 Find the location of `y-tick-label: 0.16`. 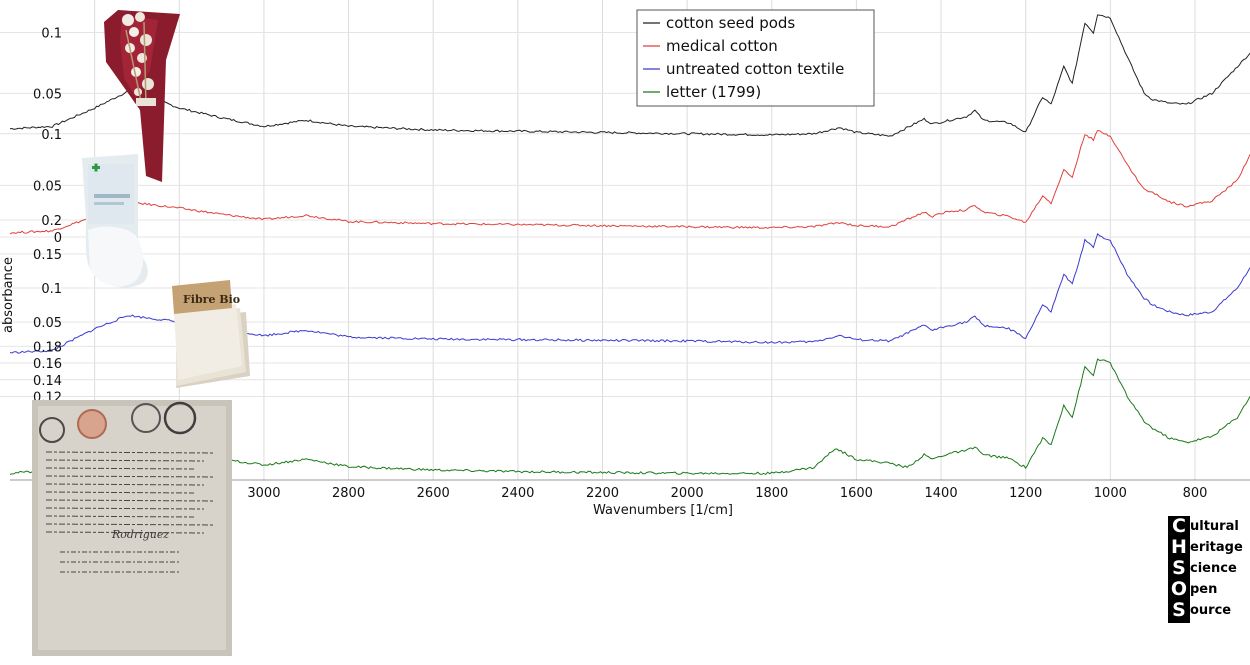

y-tick-label: 0.16 is located at coordinates (47, 364).